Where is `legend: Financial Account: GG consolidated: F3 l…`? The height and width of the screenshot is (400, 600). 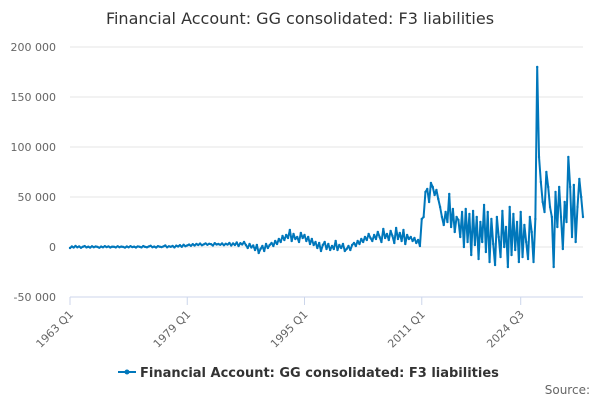
legend: Financial Account: GG consolidated: F3 l… is located at coordinates (308, 373).